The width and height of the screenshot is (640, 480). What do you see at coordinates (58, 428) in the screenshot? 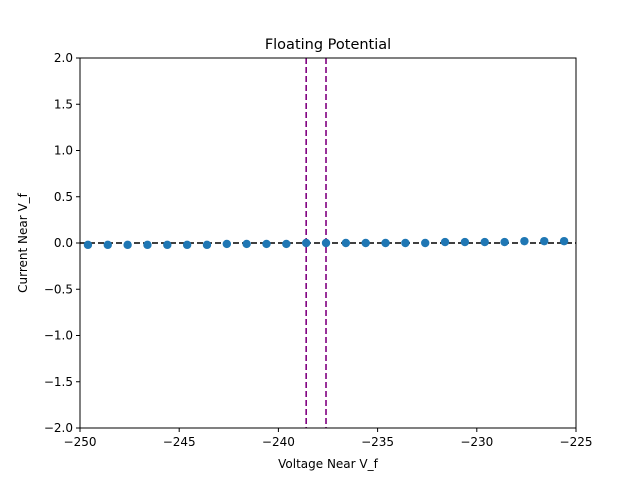
I see `y-tick-label: −2.0` at bounding box center [58, 428].